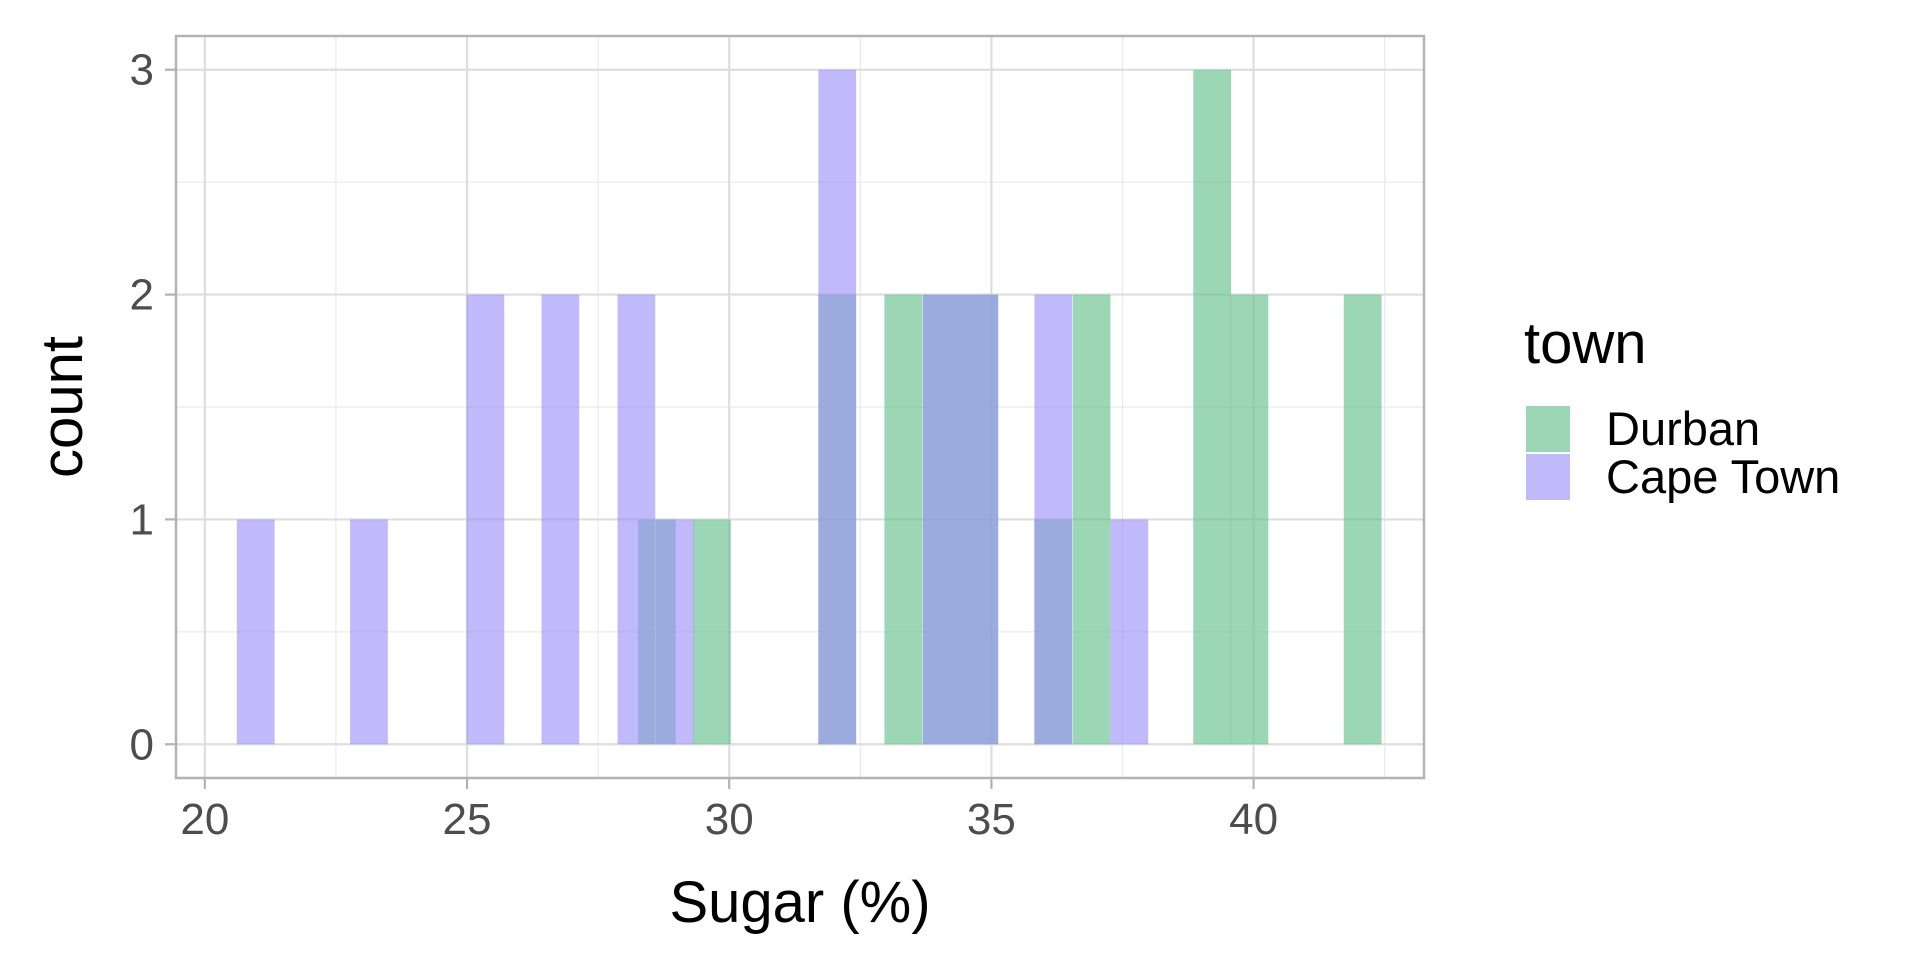  Describe the element at coordinates (1548, 429) in the screenshot. I see `legend-key-durban` at that location.